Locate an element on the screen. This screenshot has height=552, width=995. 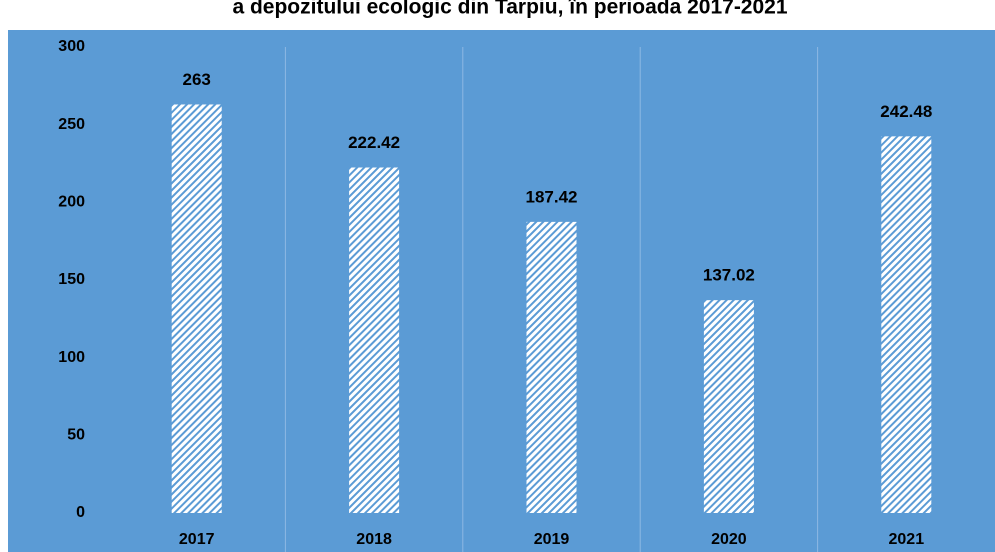
value-label: 263 is located at coordinates (197, 79).